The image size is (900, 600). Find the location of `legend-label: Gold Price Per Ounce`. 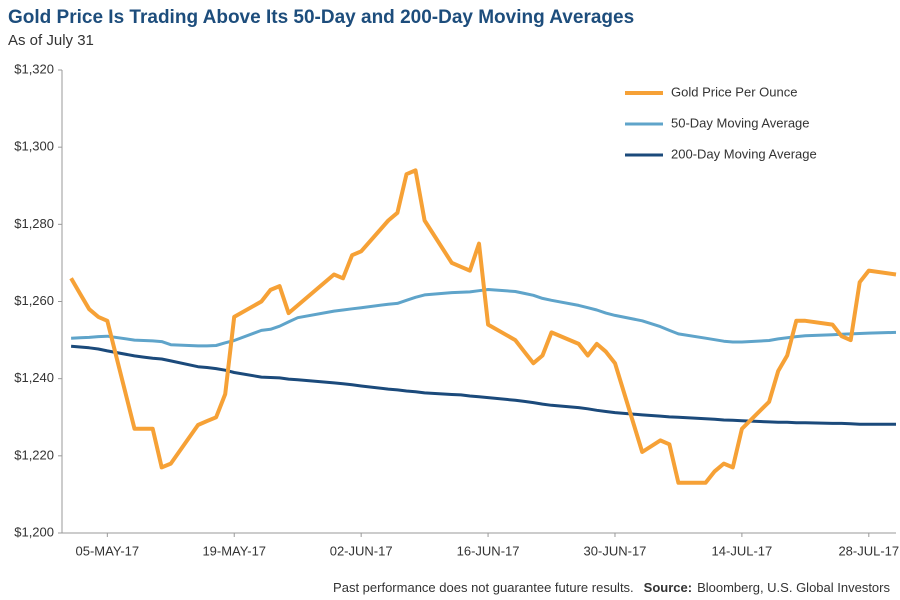

legend-label: Gold Price Per Ounce is located at coordinates (734, 91).